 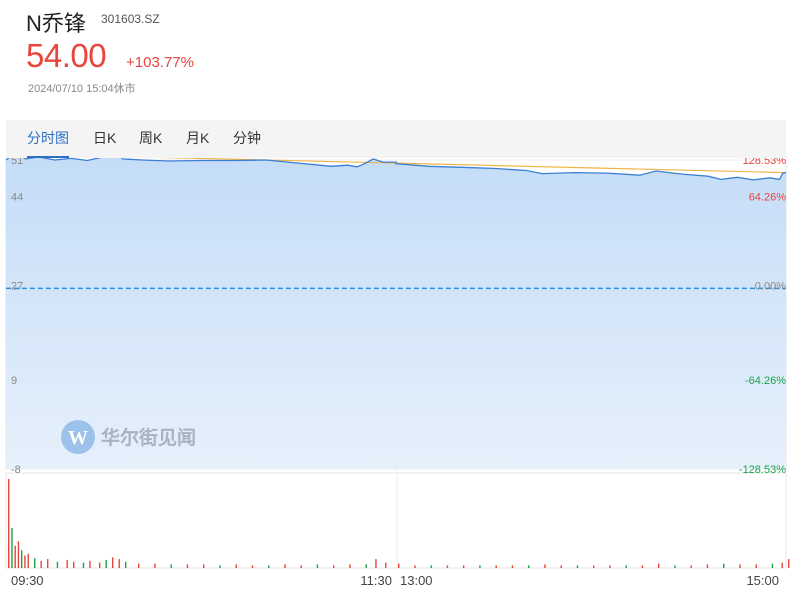 What do you see at coordinates (130, 19) in the screenshot?
I see `stock-code: 301603.SZ` at bounding box center [130, 19].